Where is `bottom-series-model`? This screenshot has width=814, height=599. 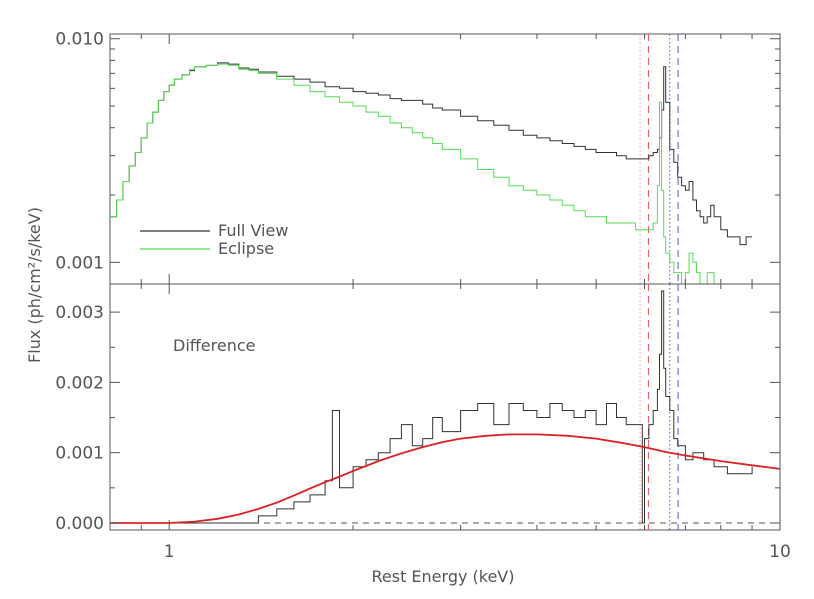
bottom-series-model is located at coordinates (445, 478).